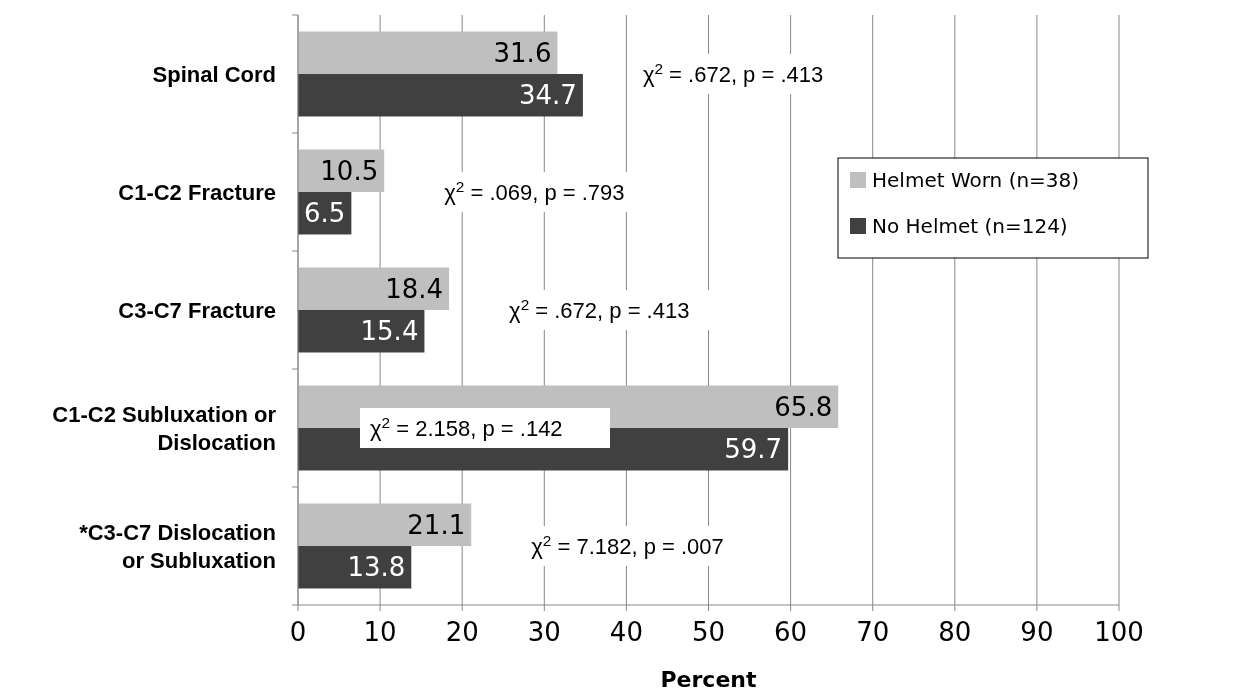  What do you see at coordinates (380, 632) in the screenshot?
I see `x-tick-label: 10` at bounding box center [380, 632].